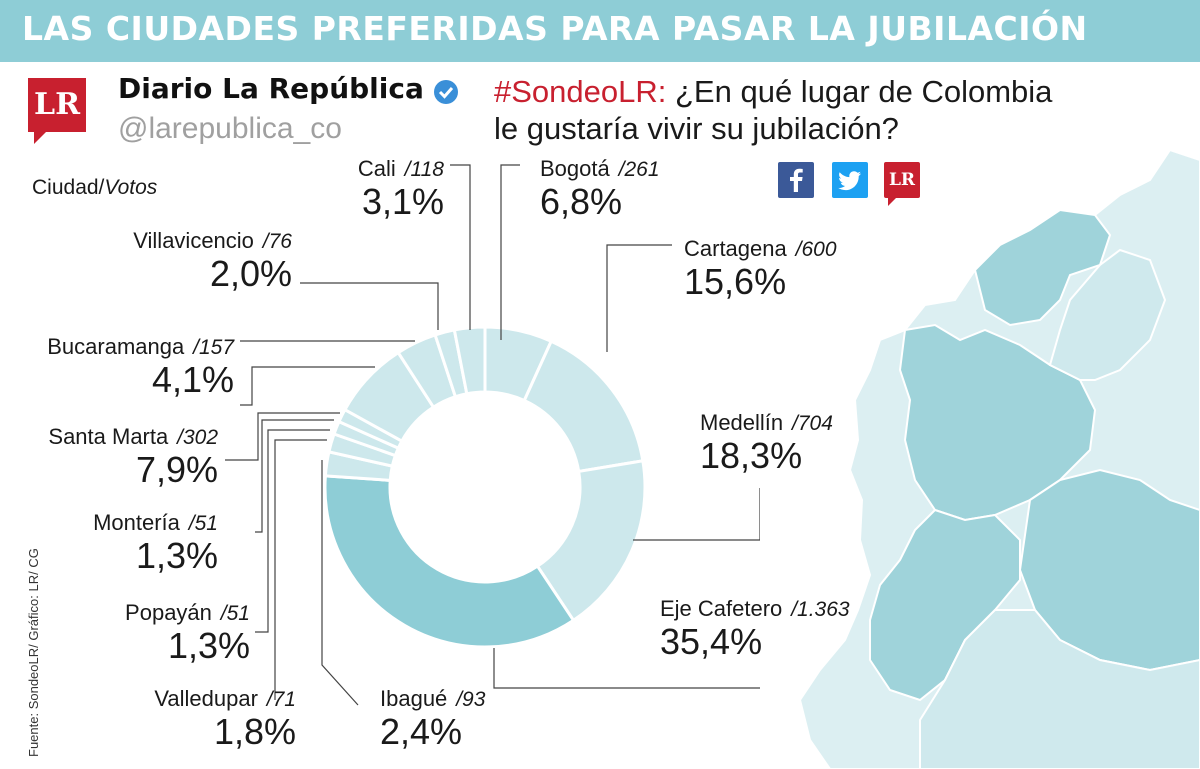 The height and width of the screenshot is (769, 1200). Describe the element at coordinates (168, 612) in the screenshot. I see `slice-name: Popayán` at that location.